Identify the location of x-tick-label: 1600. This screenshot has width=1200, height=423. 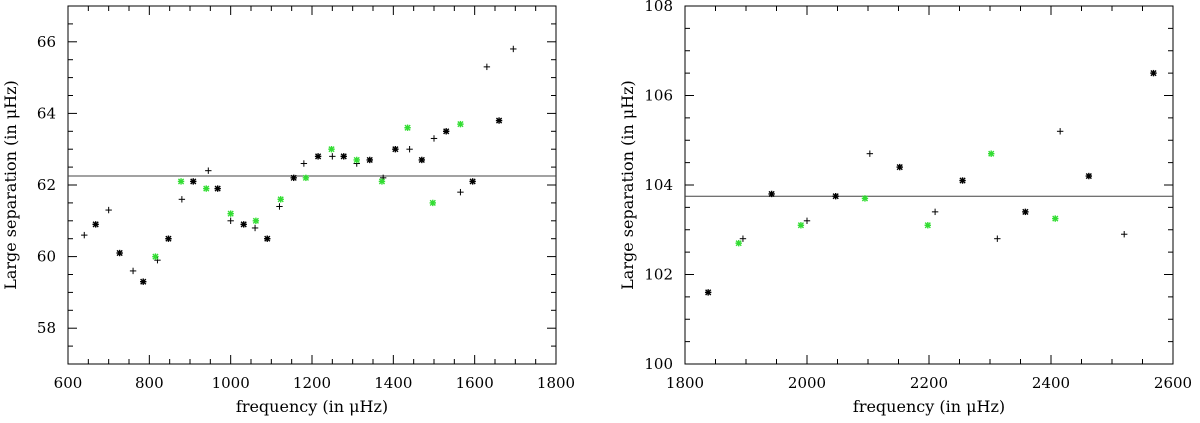
(475, 383).